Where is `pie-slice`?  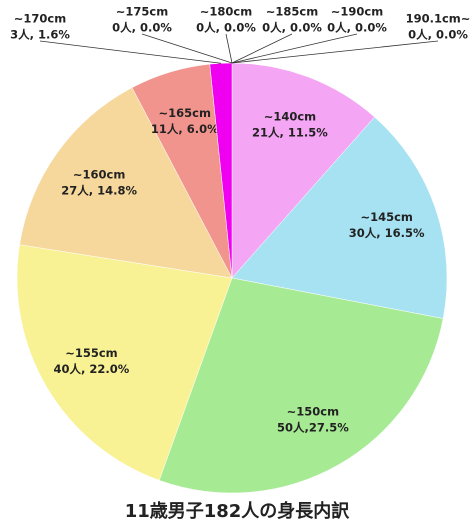 pie-slice is located at coordinates (303, 170).